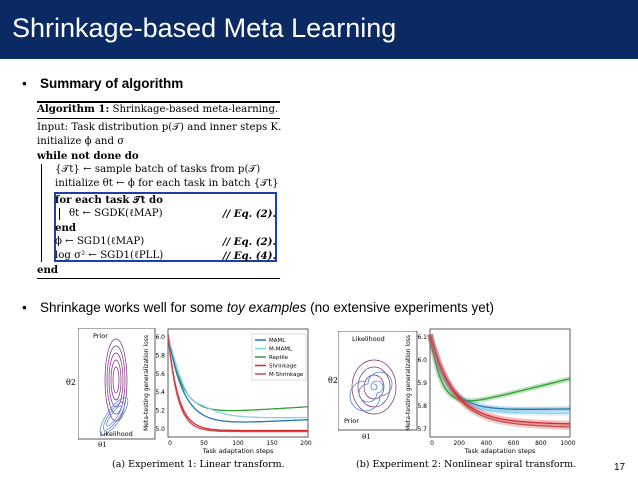  I want to click on left-prior-contours, so click(116, 380).